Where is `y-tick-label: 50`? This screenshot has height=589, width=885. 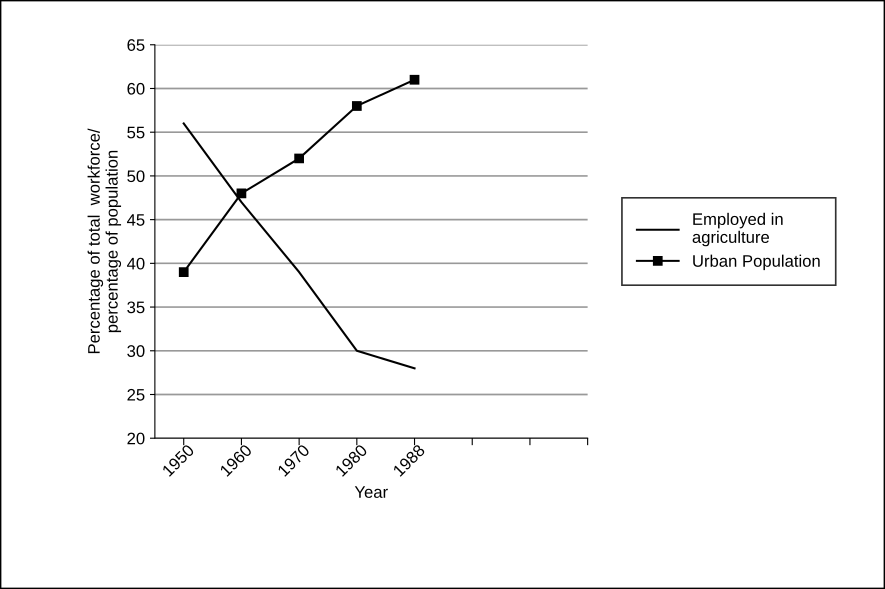
y-tick-label: 50 is located at coordinates (136, 176).